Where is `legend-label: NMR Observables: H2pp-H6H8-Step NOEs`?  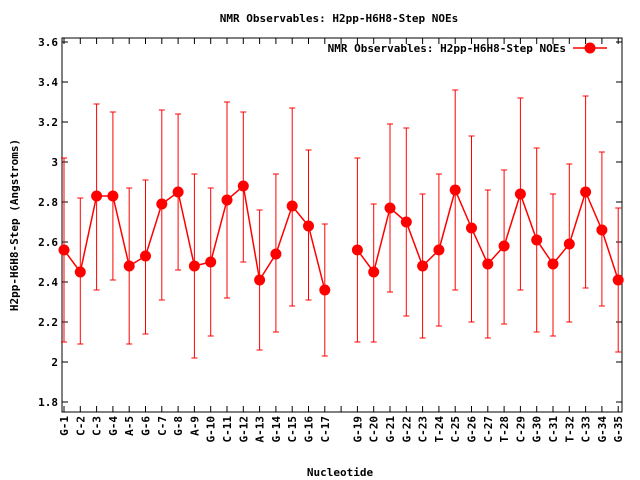
legend-label: NMR Observables: H2pp-H6H8-Step NOEs is located at coordinates (447, 48).